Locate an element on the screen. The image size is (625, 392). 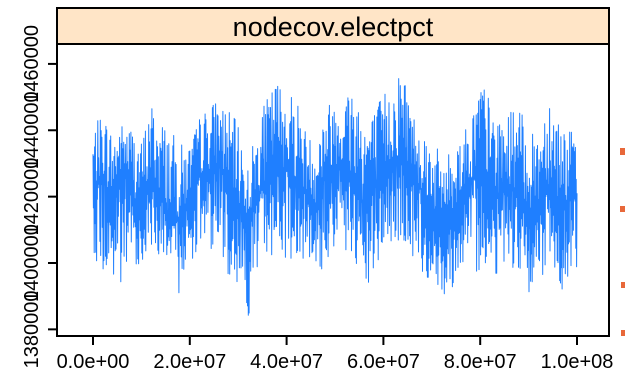
y-tick-label: 1460000 is located at coordinates (32, 64).